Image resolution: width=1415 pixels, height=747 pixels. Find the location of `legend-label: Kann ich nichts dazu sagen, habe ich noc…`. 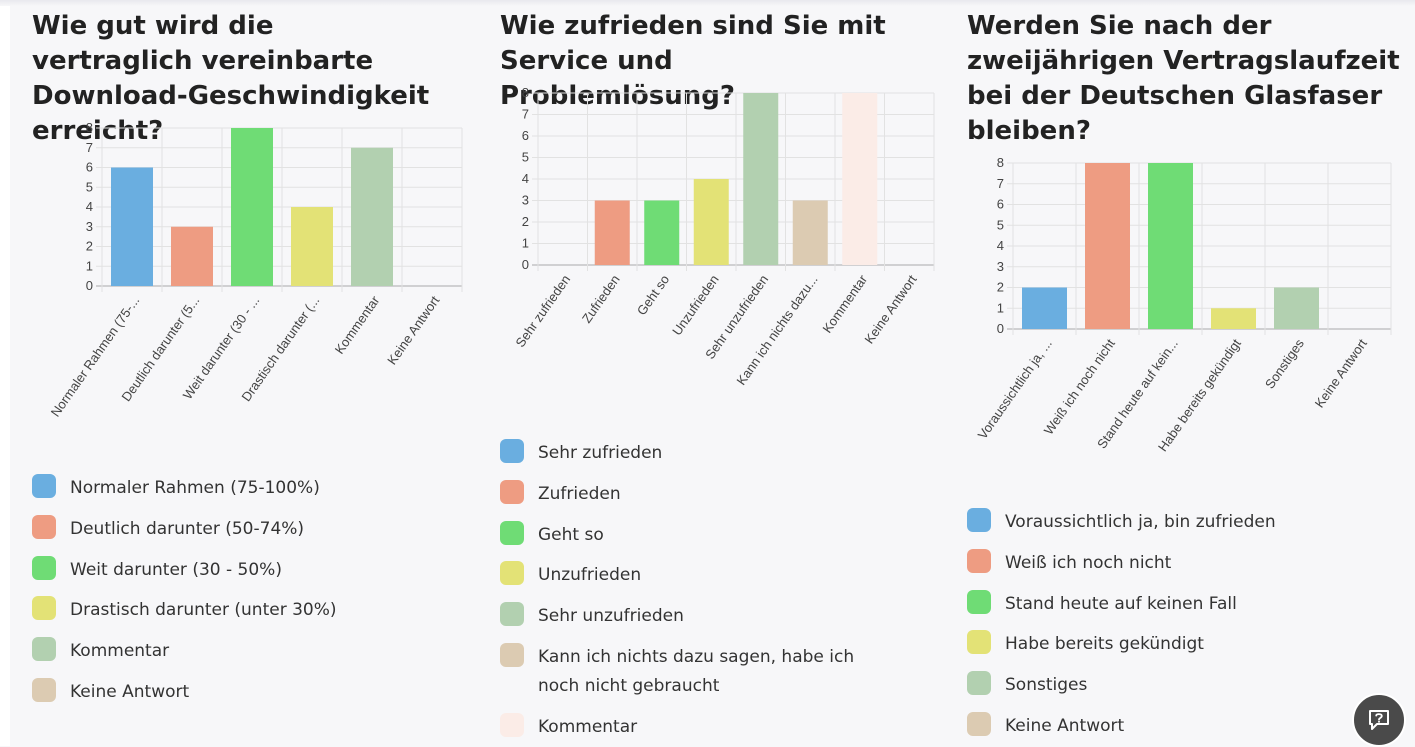

legend-label: Kann ich nichts dazu sagen, habe ich noc… is located at coordinates (696, 671).